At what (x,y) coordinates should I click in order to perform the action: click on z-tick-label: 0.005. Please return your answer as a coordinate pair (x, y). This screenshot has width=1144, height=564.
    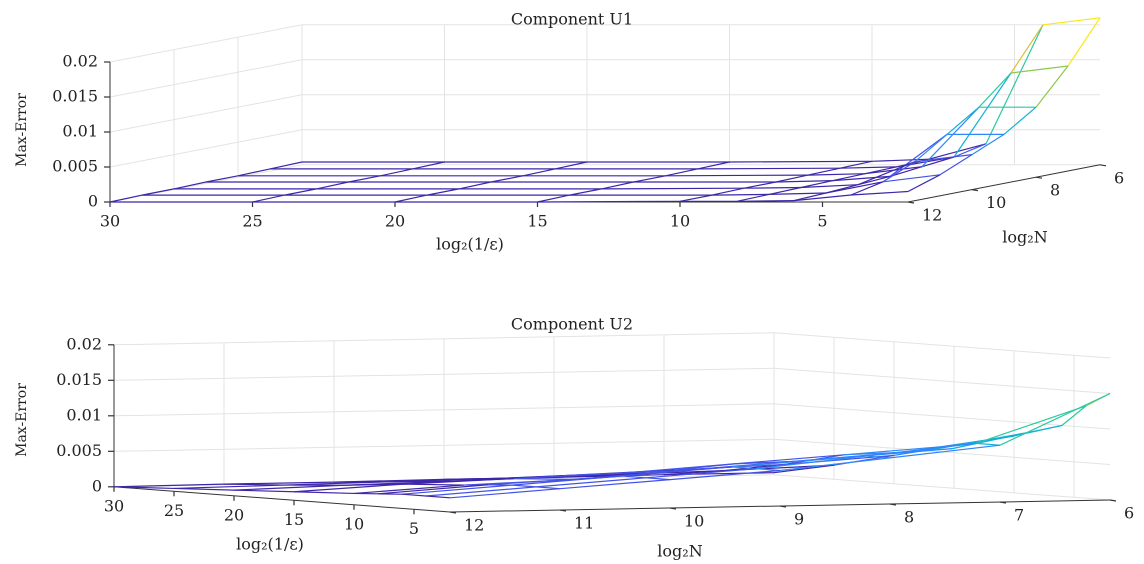
    Looking at the image, I should click on (79, 450).